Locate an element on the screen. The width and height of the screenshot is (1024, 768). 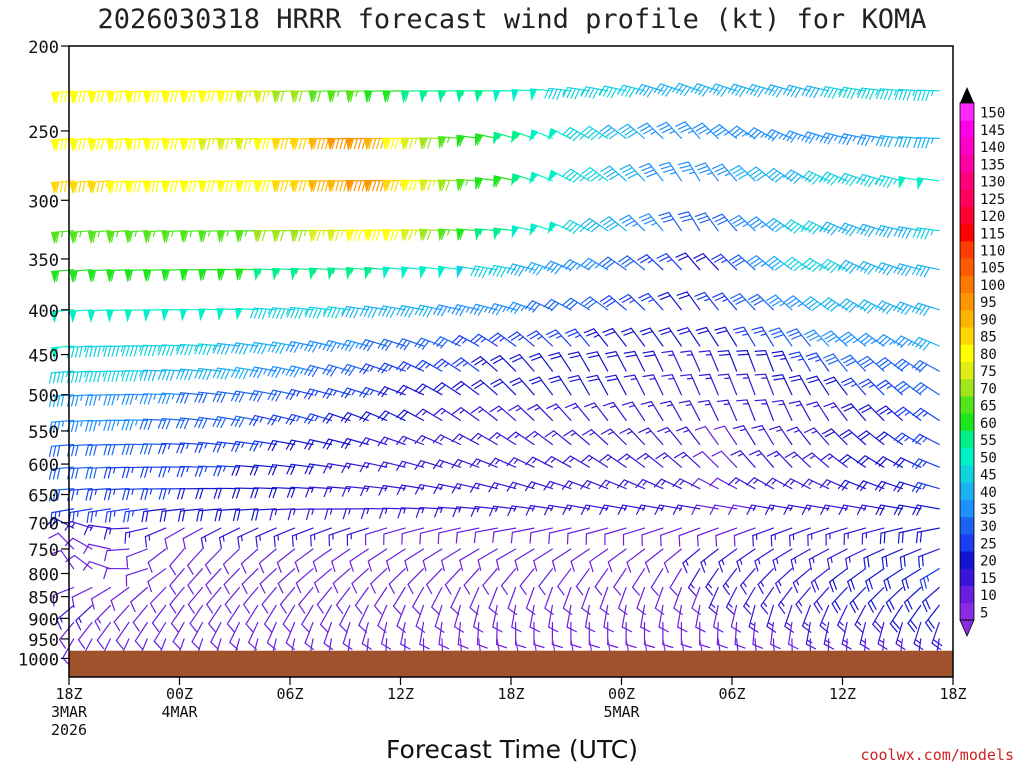
colorbar-label: 35 is located at coordinates (988, 510).